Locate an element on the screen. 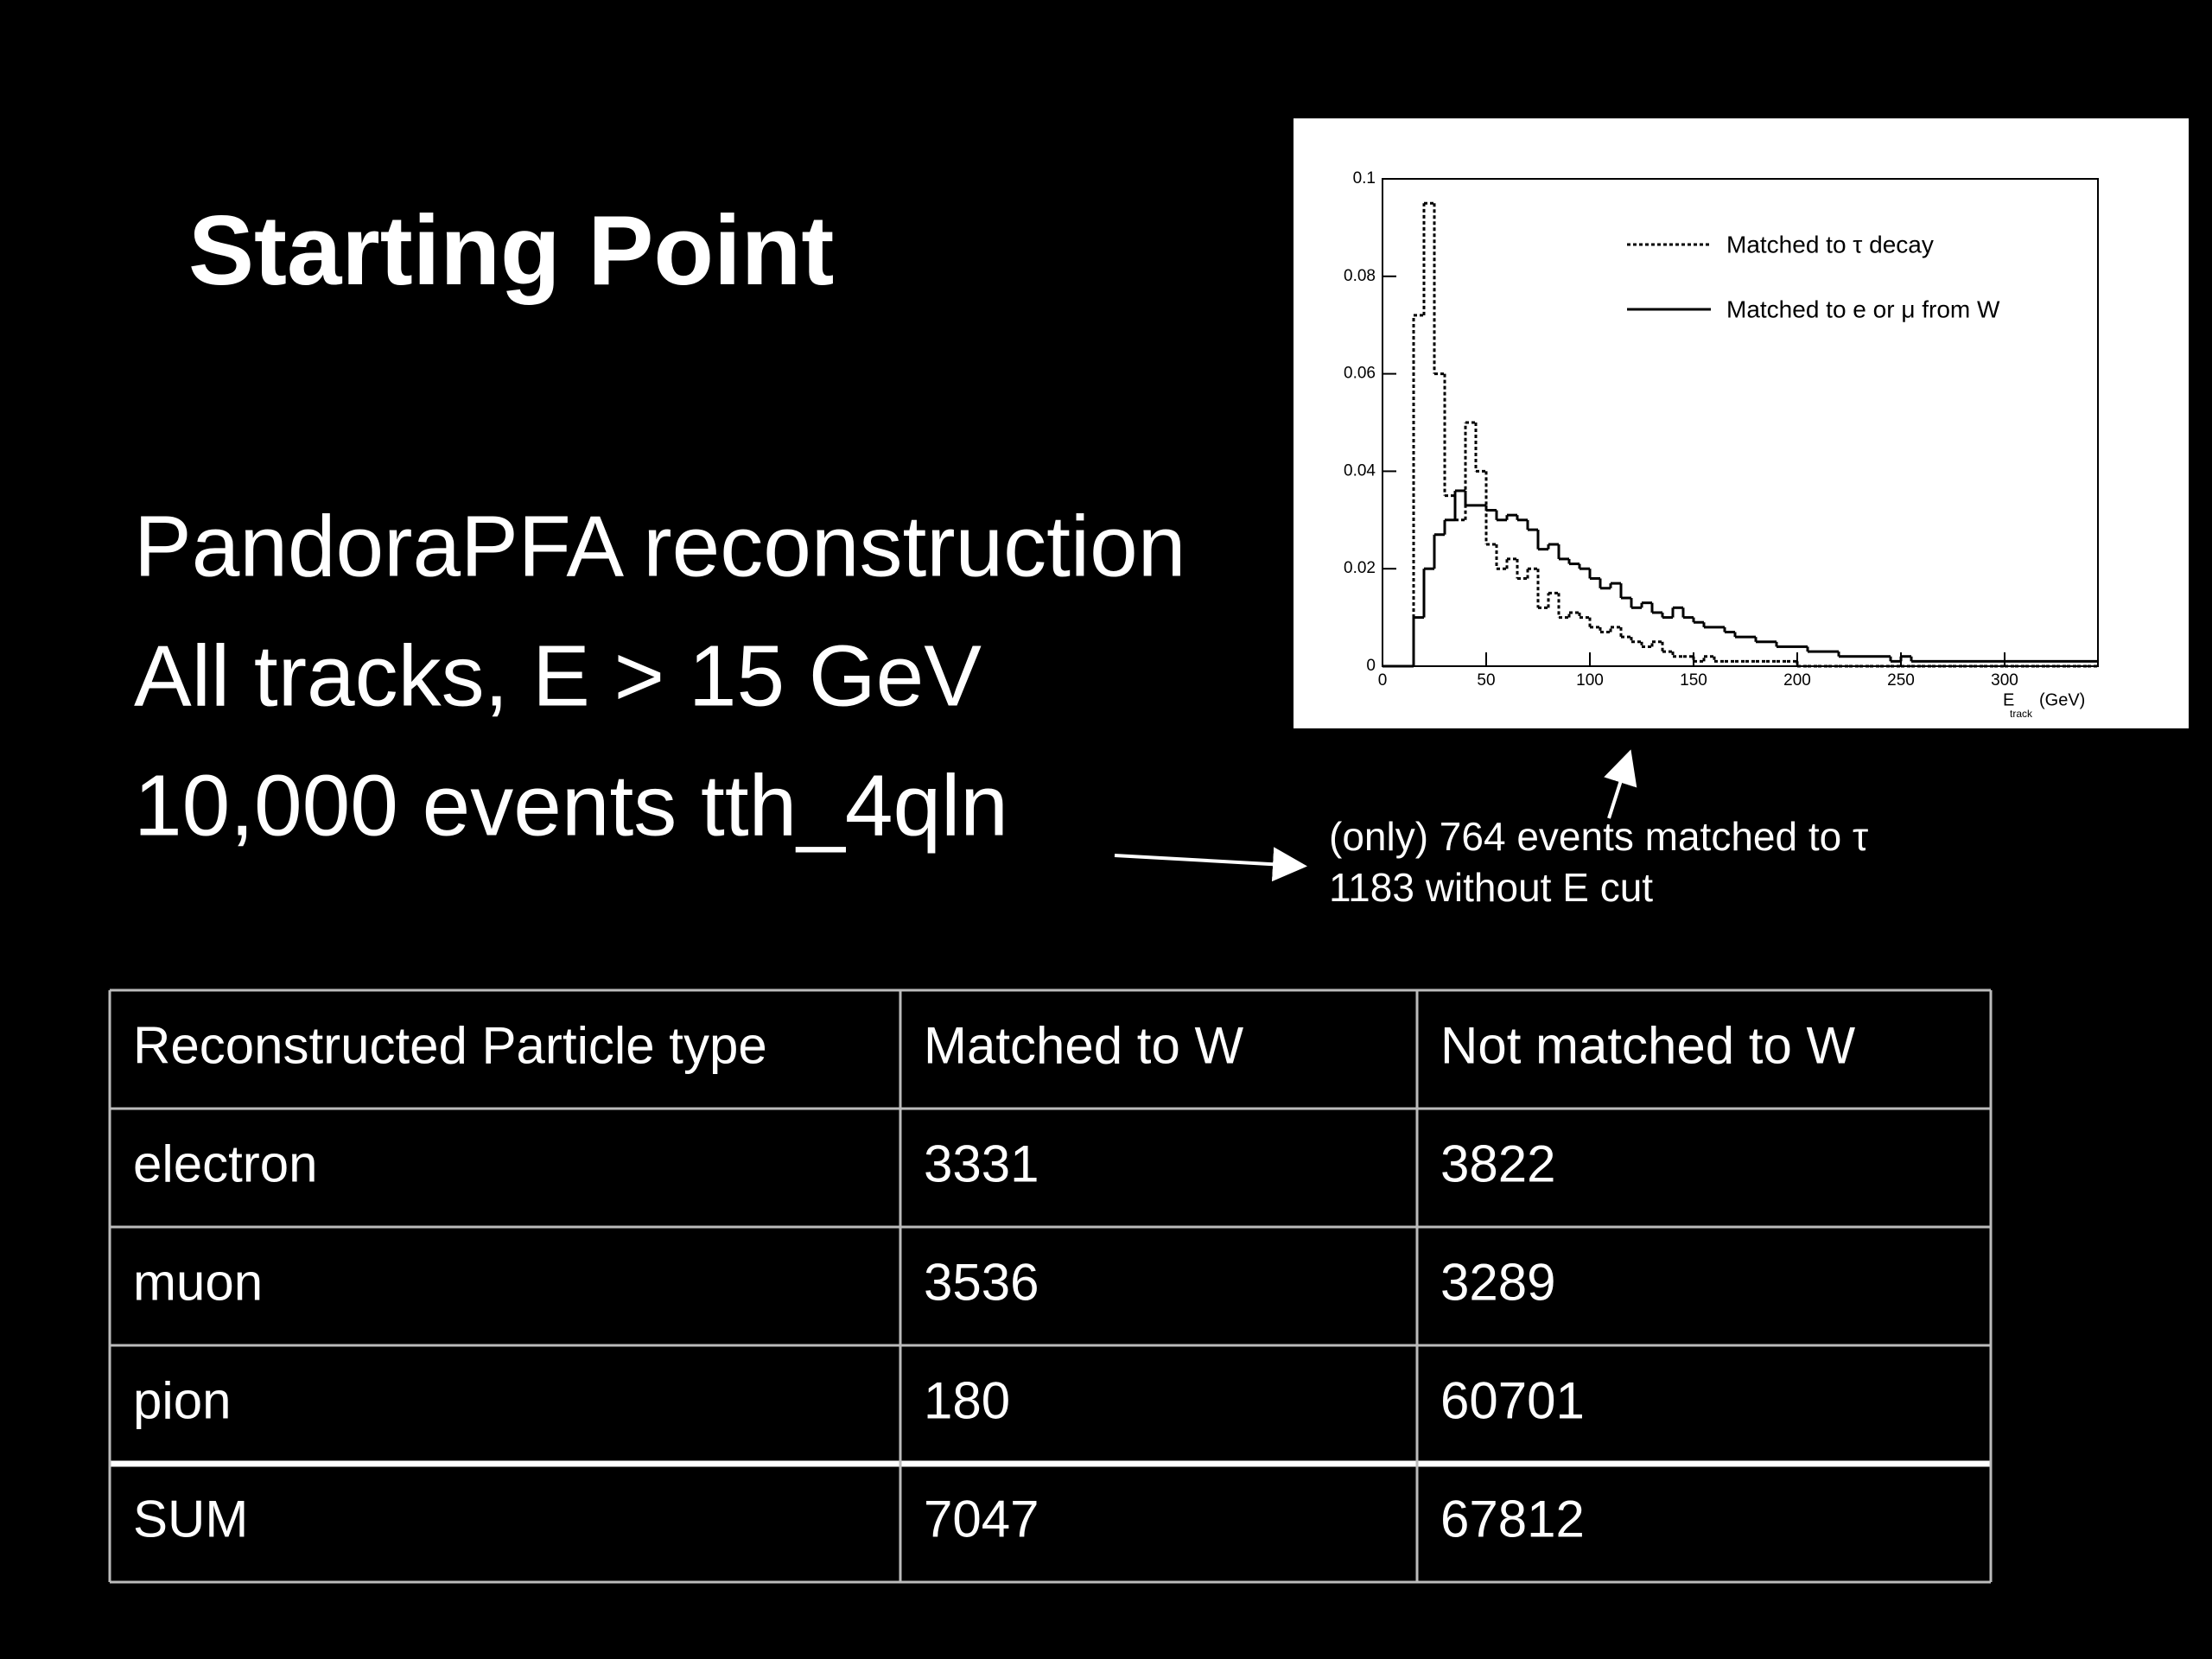  chart-panel is located at coordinates (1741, 423).